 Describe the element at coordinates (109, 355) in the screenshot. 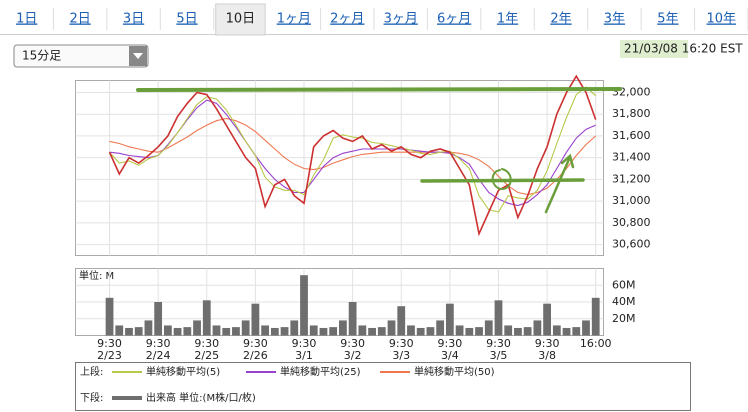

I see `x-tick-date: 2/23` at that location.